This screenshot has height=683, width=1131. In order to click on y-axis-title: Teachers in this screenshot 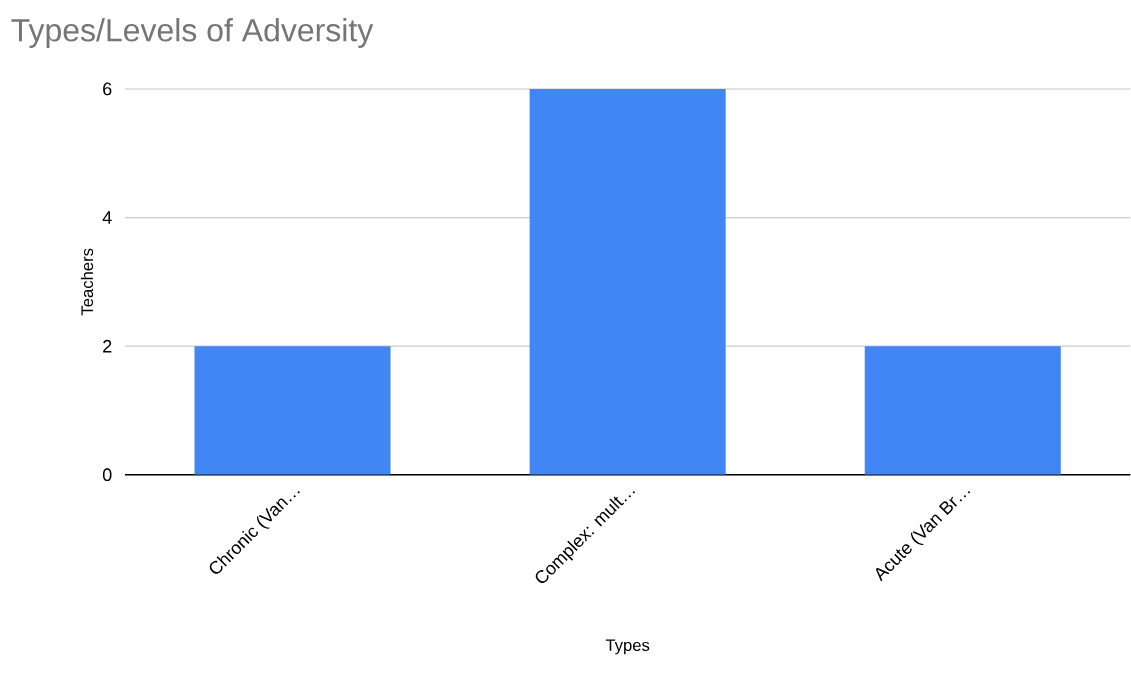, I will do `click(87, 282)`.